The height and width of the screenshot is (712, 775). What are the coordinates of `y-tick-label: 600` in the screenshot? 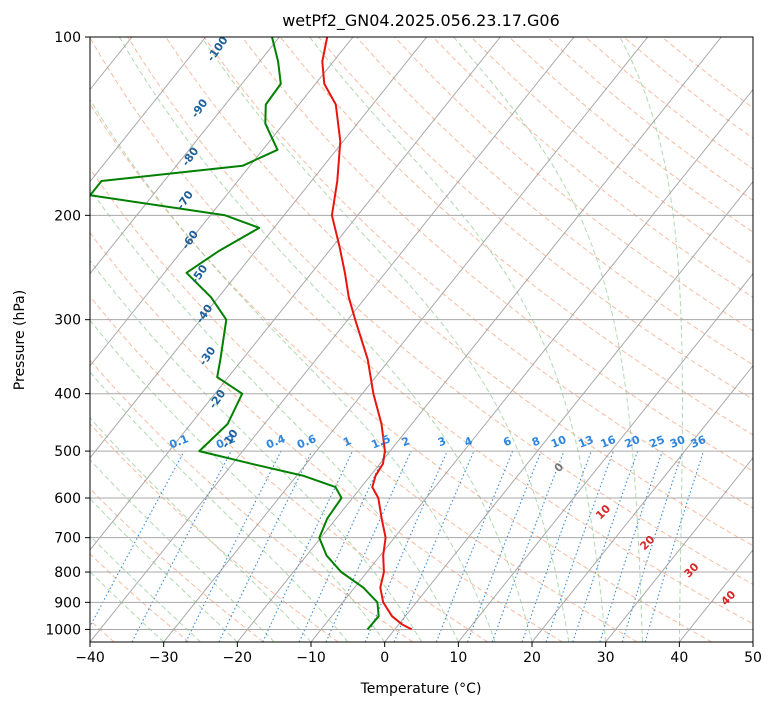 It's located at (67, 499).